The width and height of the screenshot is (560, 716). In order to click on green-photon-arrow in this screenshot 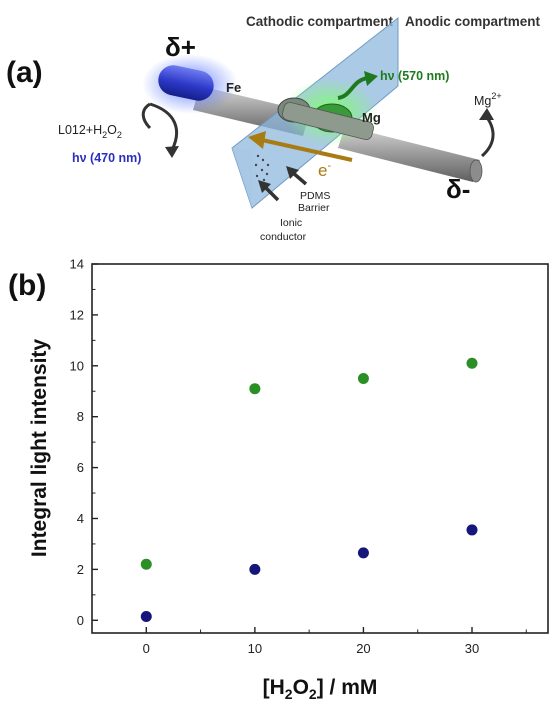, I will do `click(357, 85)`.